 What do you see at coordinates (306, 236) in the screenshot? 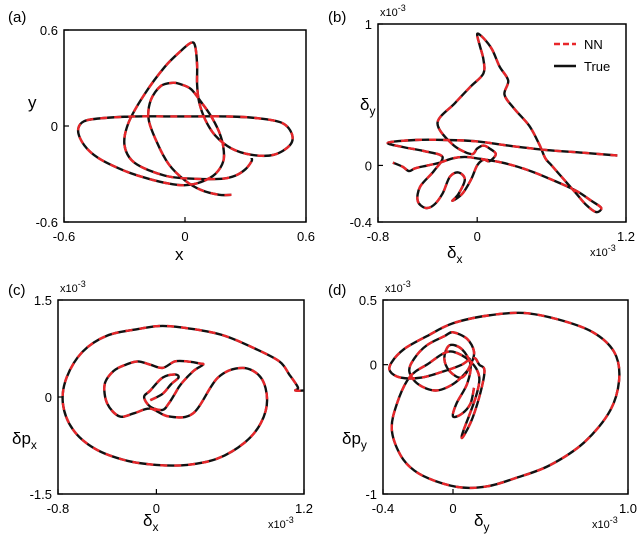
I see `x-tick-label: 0.6` at bounding box center [306, 236].